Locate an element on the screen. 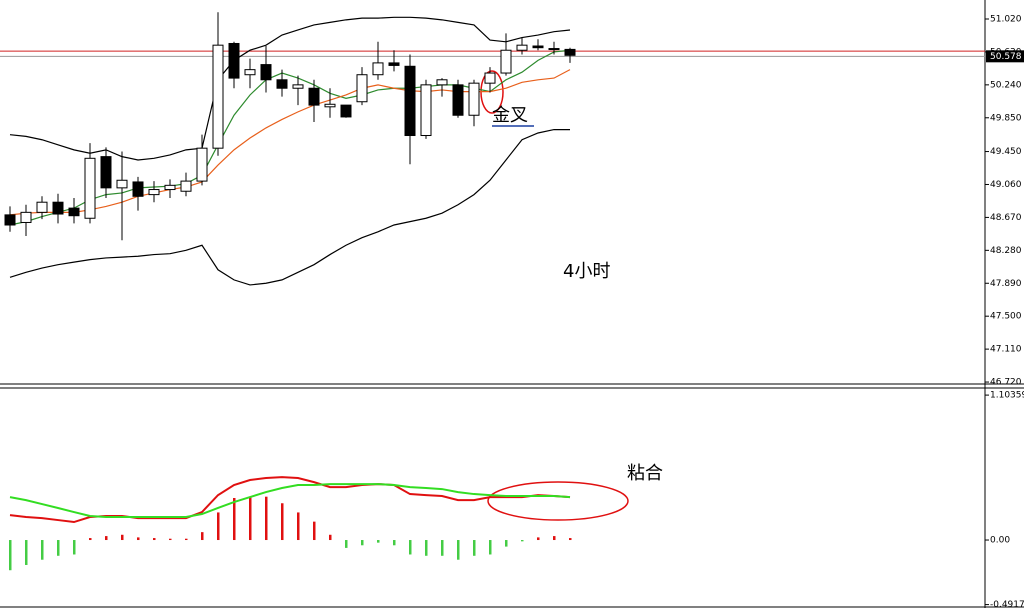 This screenshot has height=610, width=1024. y-tick-label: 48.280 is located at coordinates (1006, 251).